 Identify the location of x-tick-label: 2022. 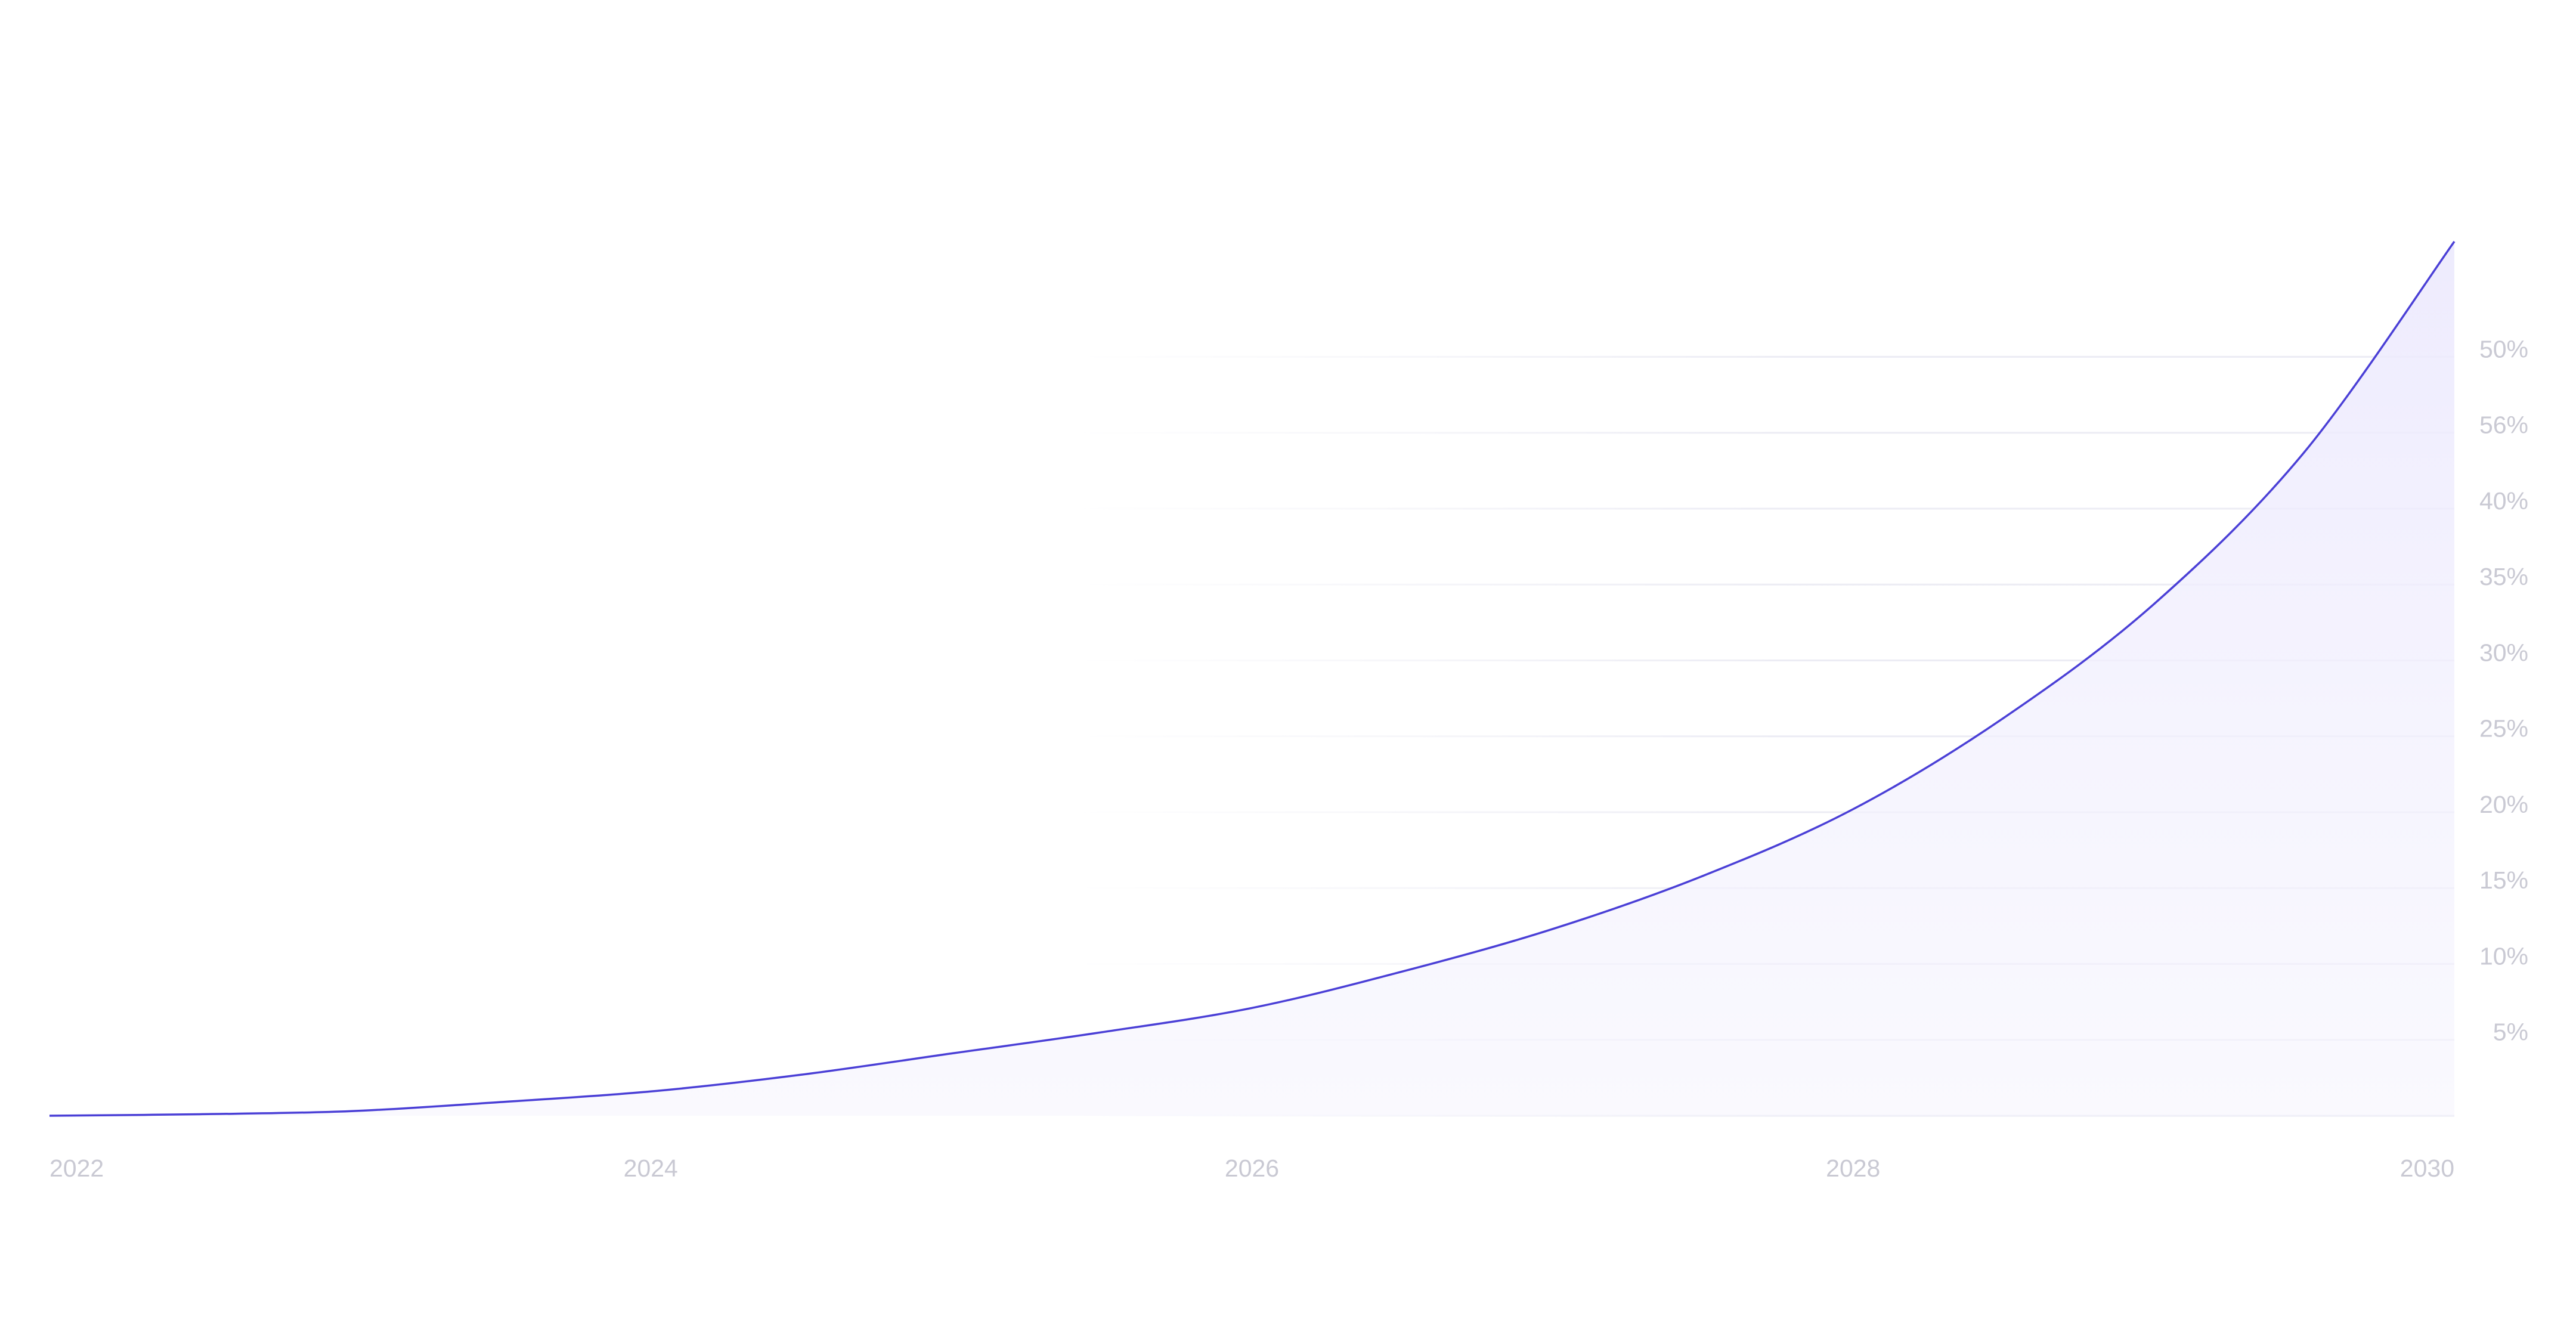
(77, 1168).